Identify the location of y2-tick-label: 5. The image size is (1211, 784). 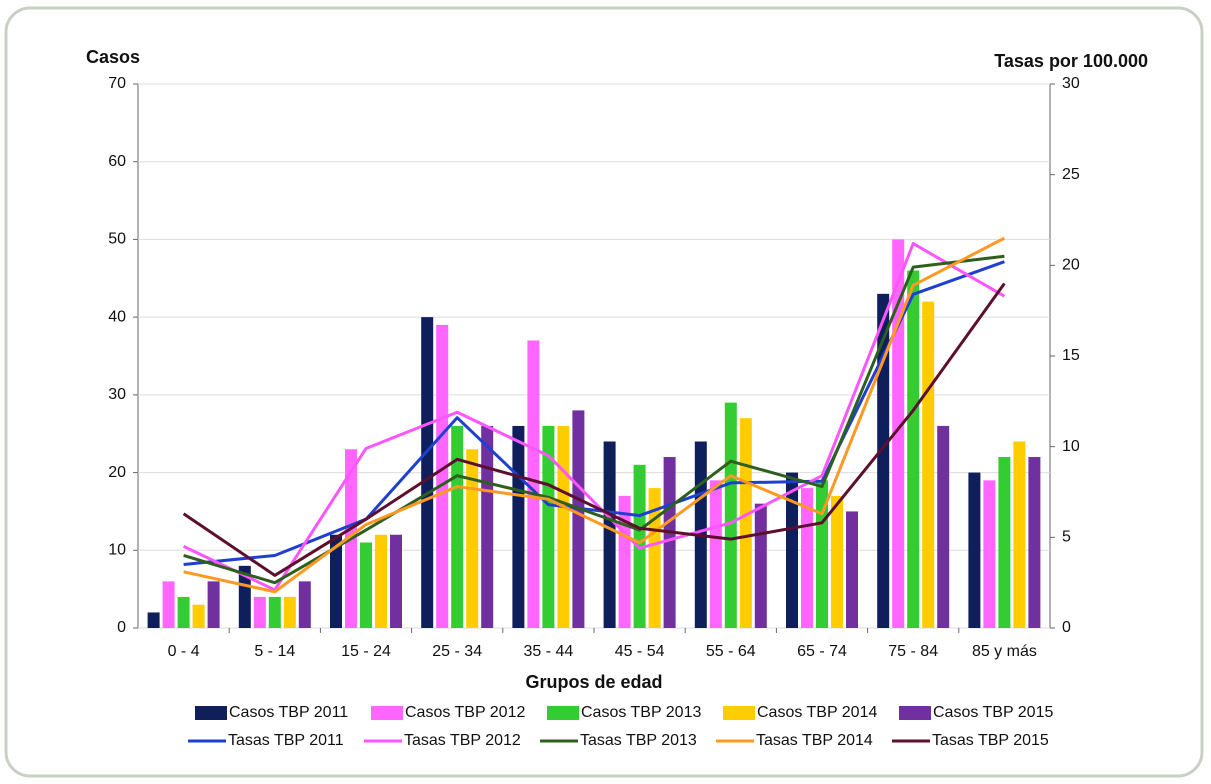
(1066, 537).